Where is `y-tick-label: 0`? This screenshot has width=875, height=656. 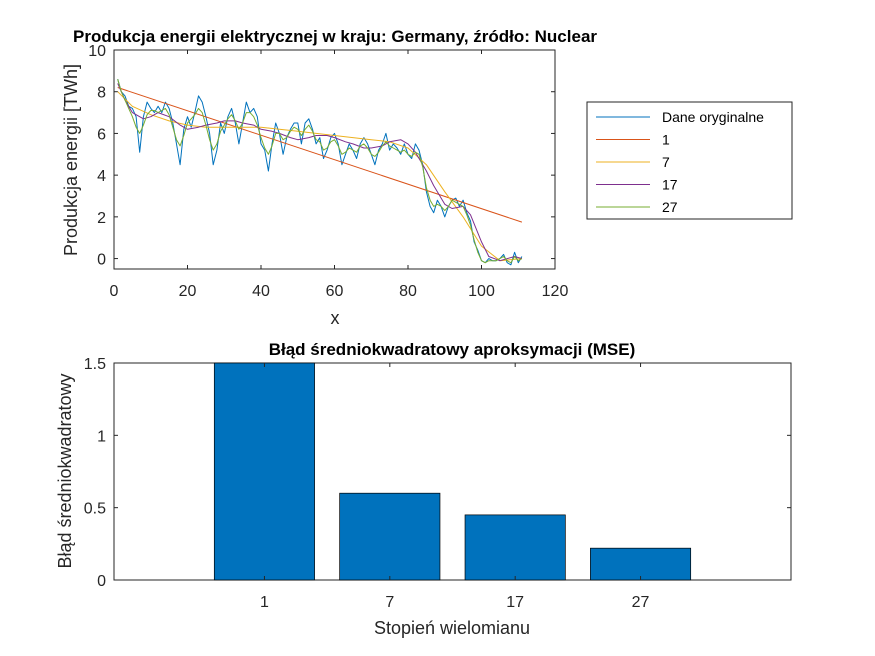
y-tick-label: 0 is located at coordinates (101, 260).